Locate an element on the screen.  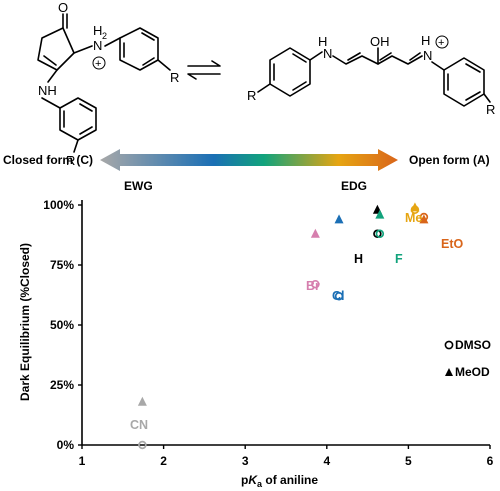
label-eto: EtO is located at coordinates (452, 244).